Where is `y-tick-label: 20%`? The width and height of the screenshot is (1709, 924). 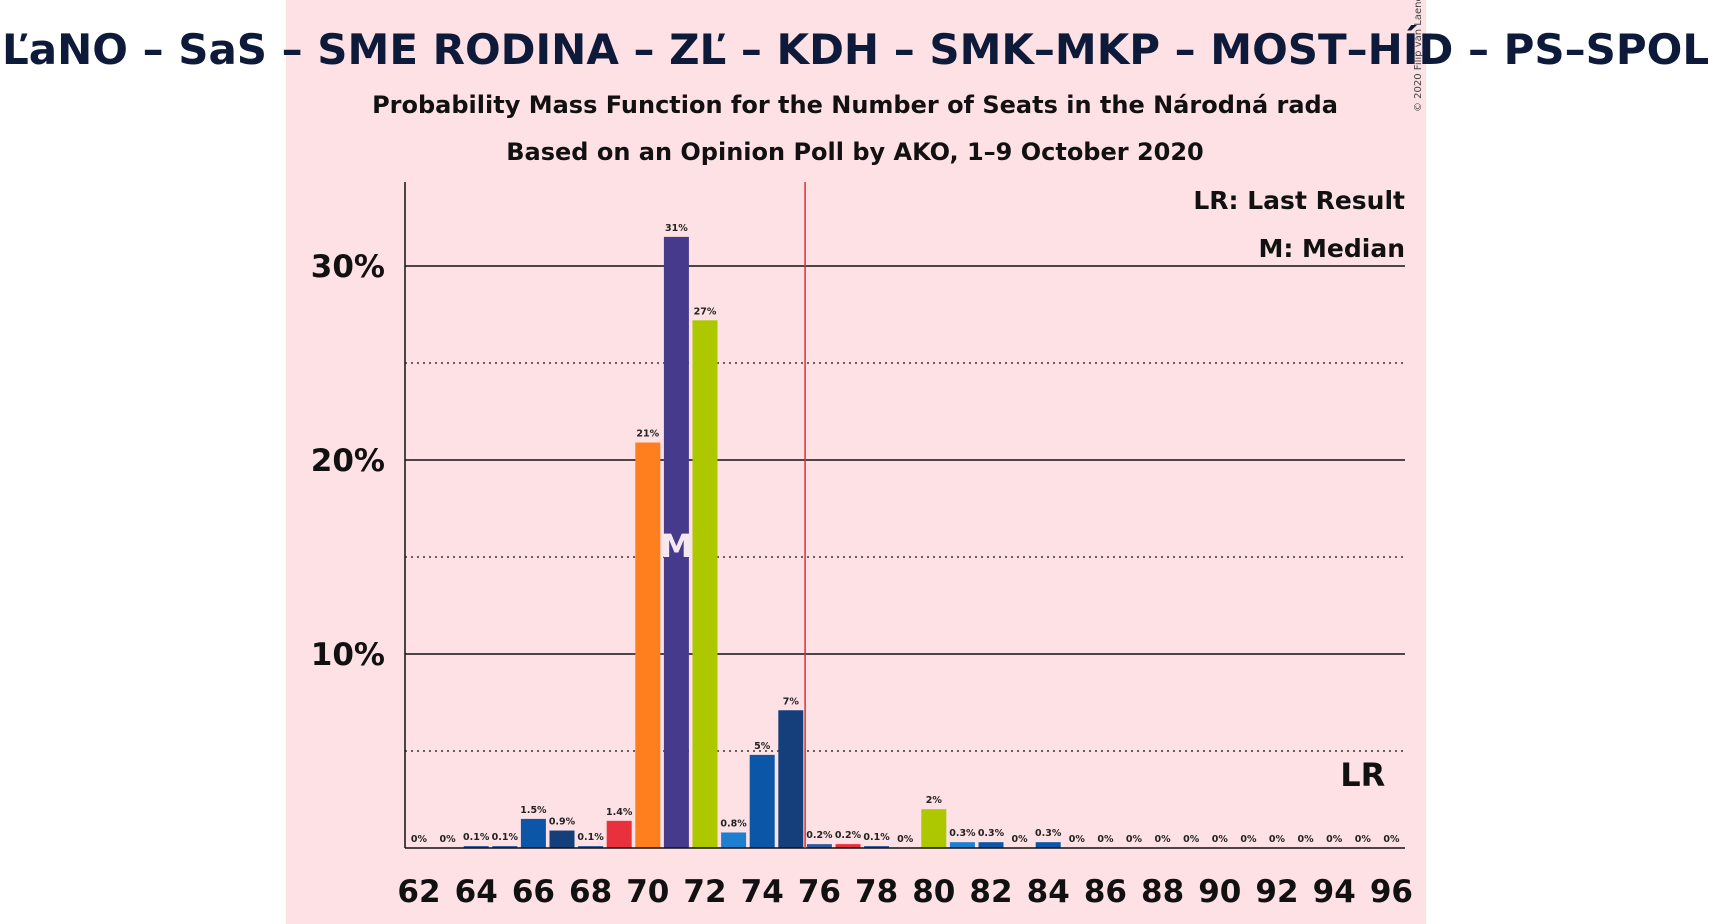
y-tick-label: 20% is located at coordinates (348, 461).